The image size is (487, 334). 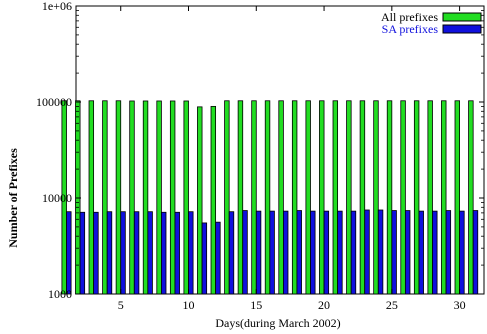 What do you see at coordinates (189, 305) in the screenshot?
I see `x-tick-label: 10` at bounding box center [189, 305].